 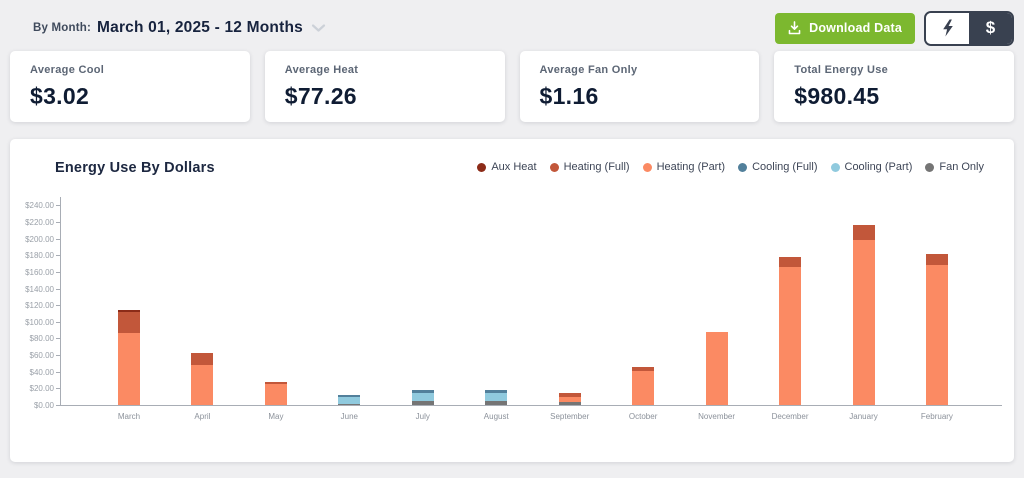 I want to click on x-axis-label: March, so click(x=129, y=416).